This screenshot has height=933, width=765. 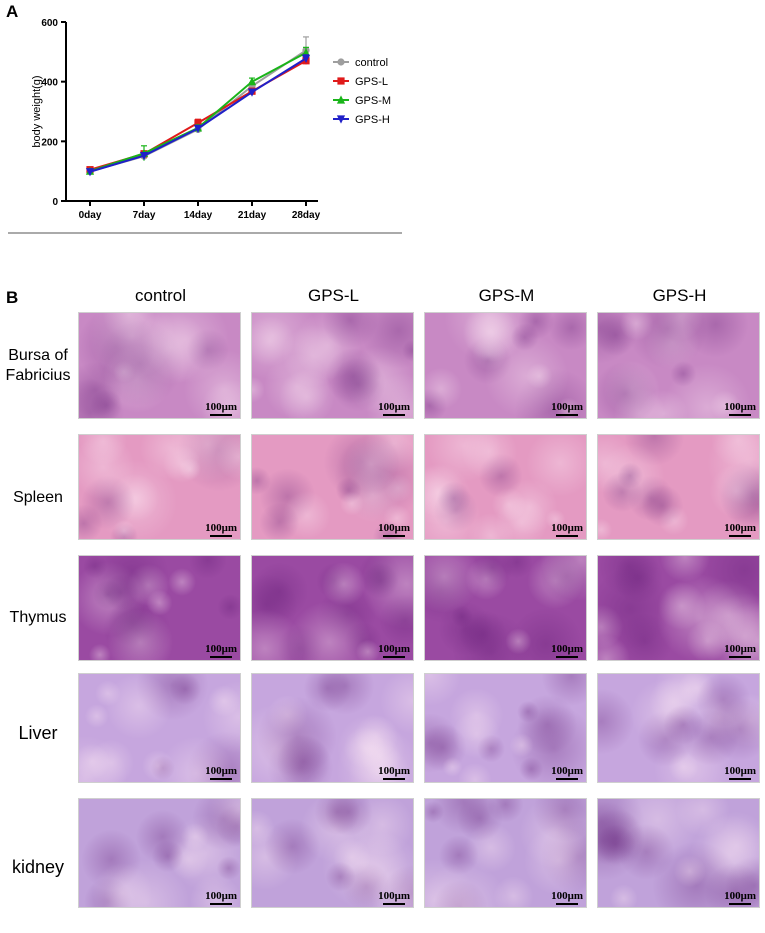 I want to click on histology-image-liver-control: 100μm, so click(x=159, y=728).